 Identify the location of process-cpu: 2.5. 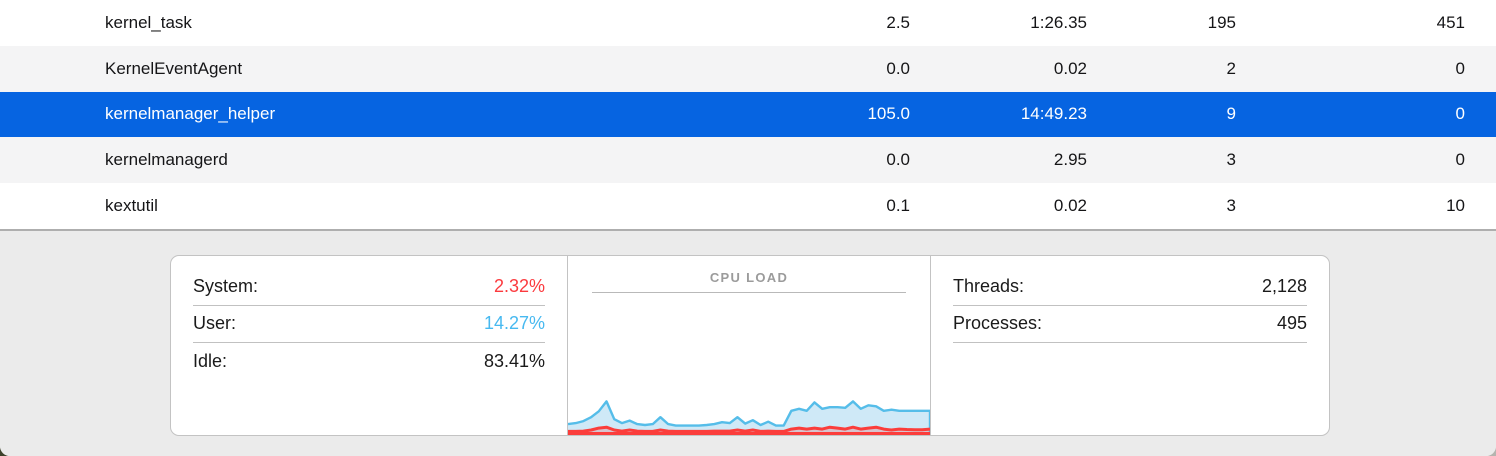
(898, 22).